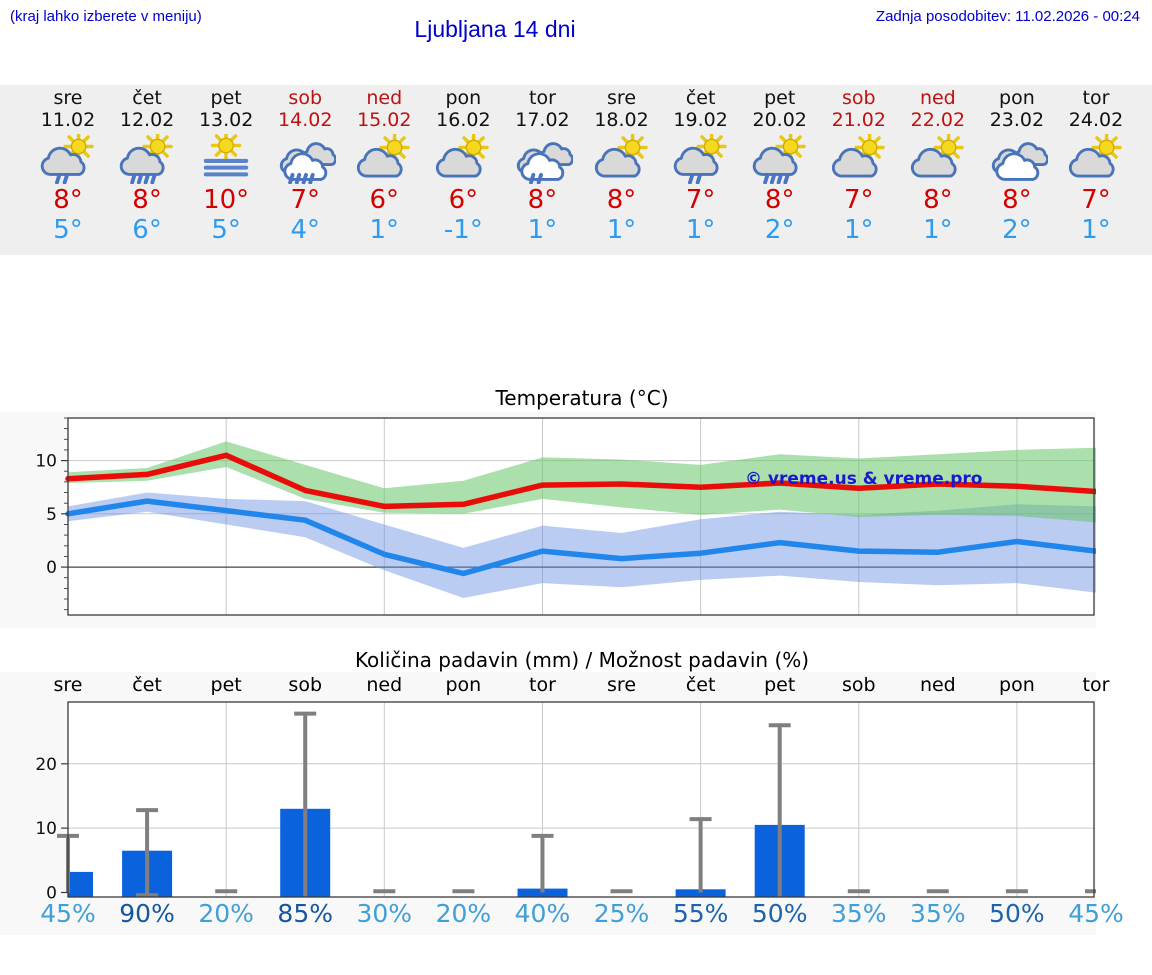 The height and width of the screenshot is (975, 1152). What do you see at coordinates (1017, 159) in the screenshot?
I see `clouds-icon` at bounding box center [1017, 159].